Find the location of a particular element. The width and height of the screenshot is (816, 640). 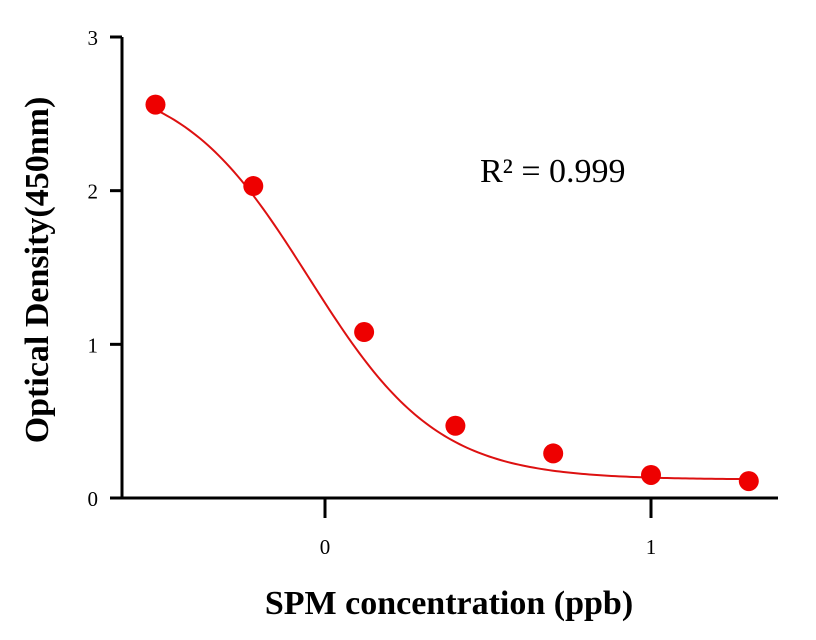

y-tick-label: 1 is located at coordinates (93, 345).